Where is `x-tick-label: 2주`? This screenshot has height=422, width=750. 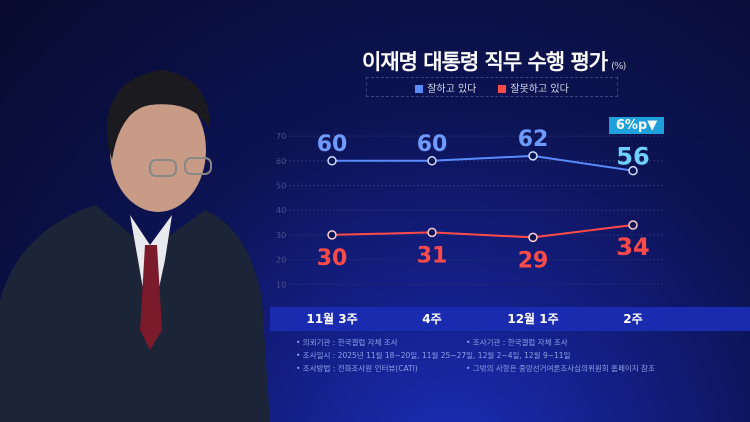
x-tick-label: 2주 is located at coordinates (632, 319).